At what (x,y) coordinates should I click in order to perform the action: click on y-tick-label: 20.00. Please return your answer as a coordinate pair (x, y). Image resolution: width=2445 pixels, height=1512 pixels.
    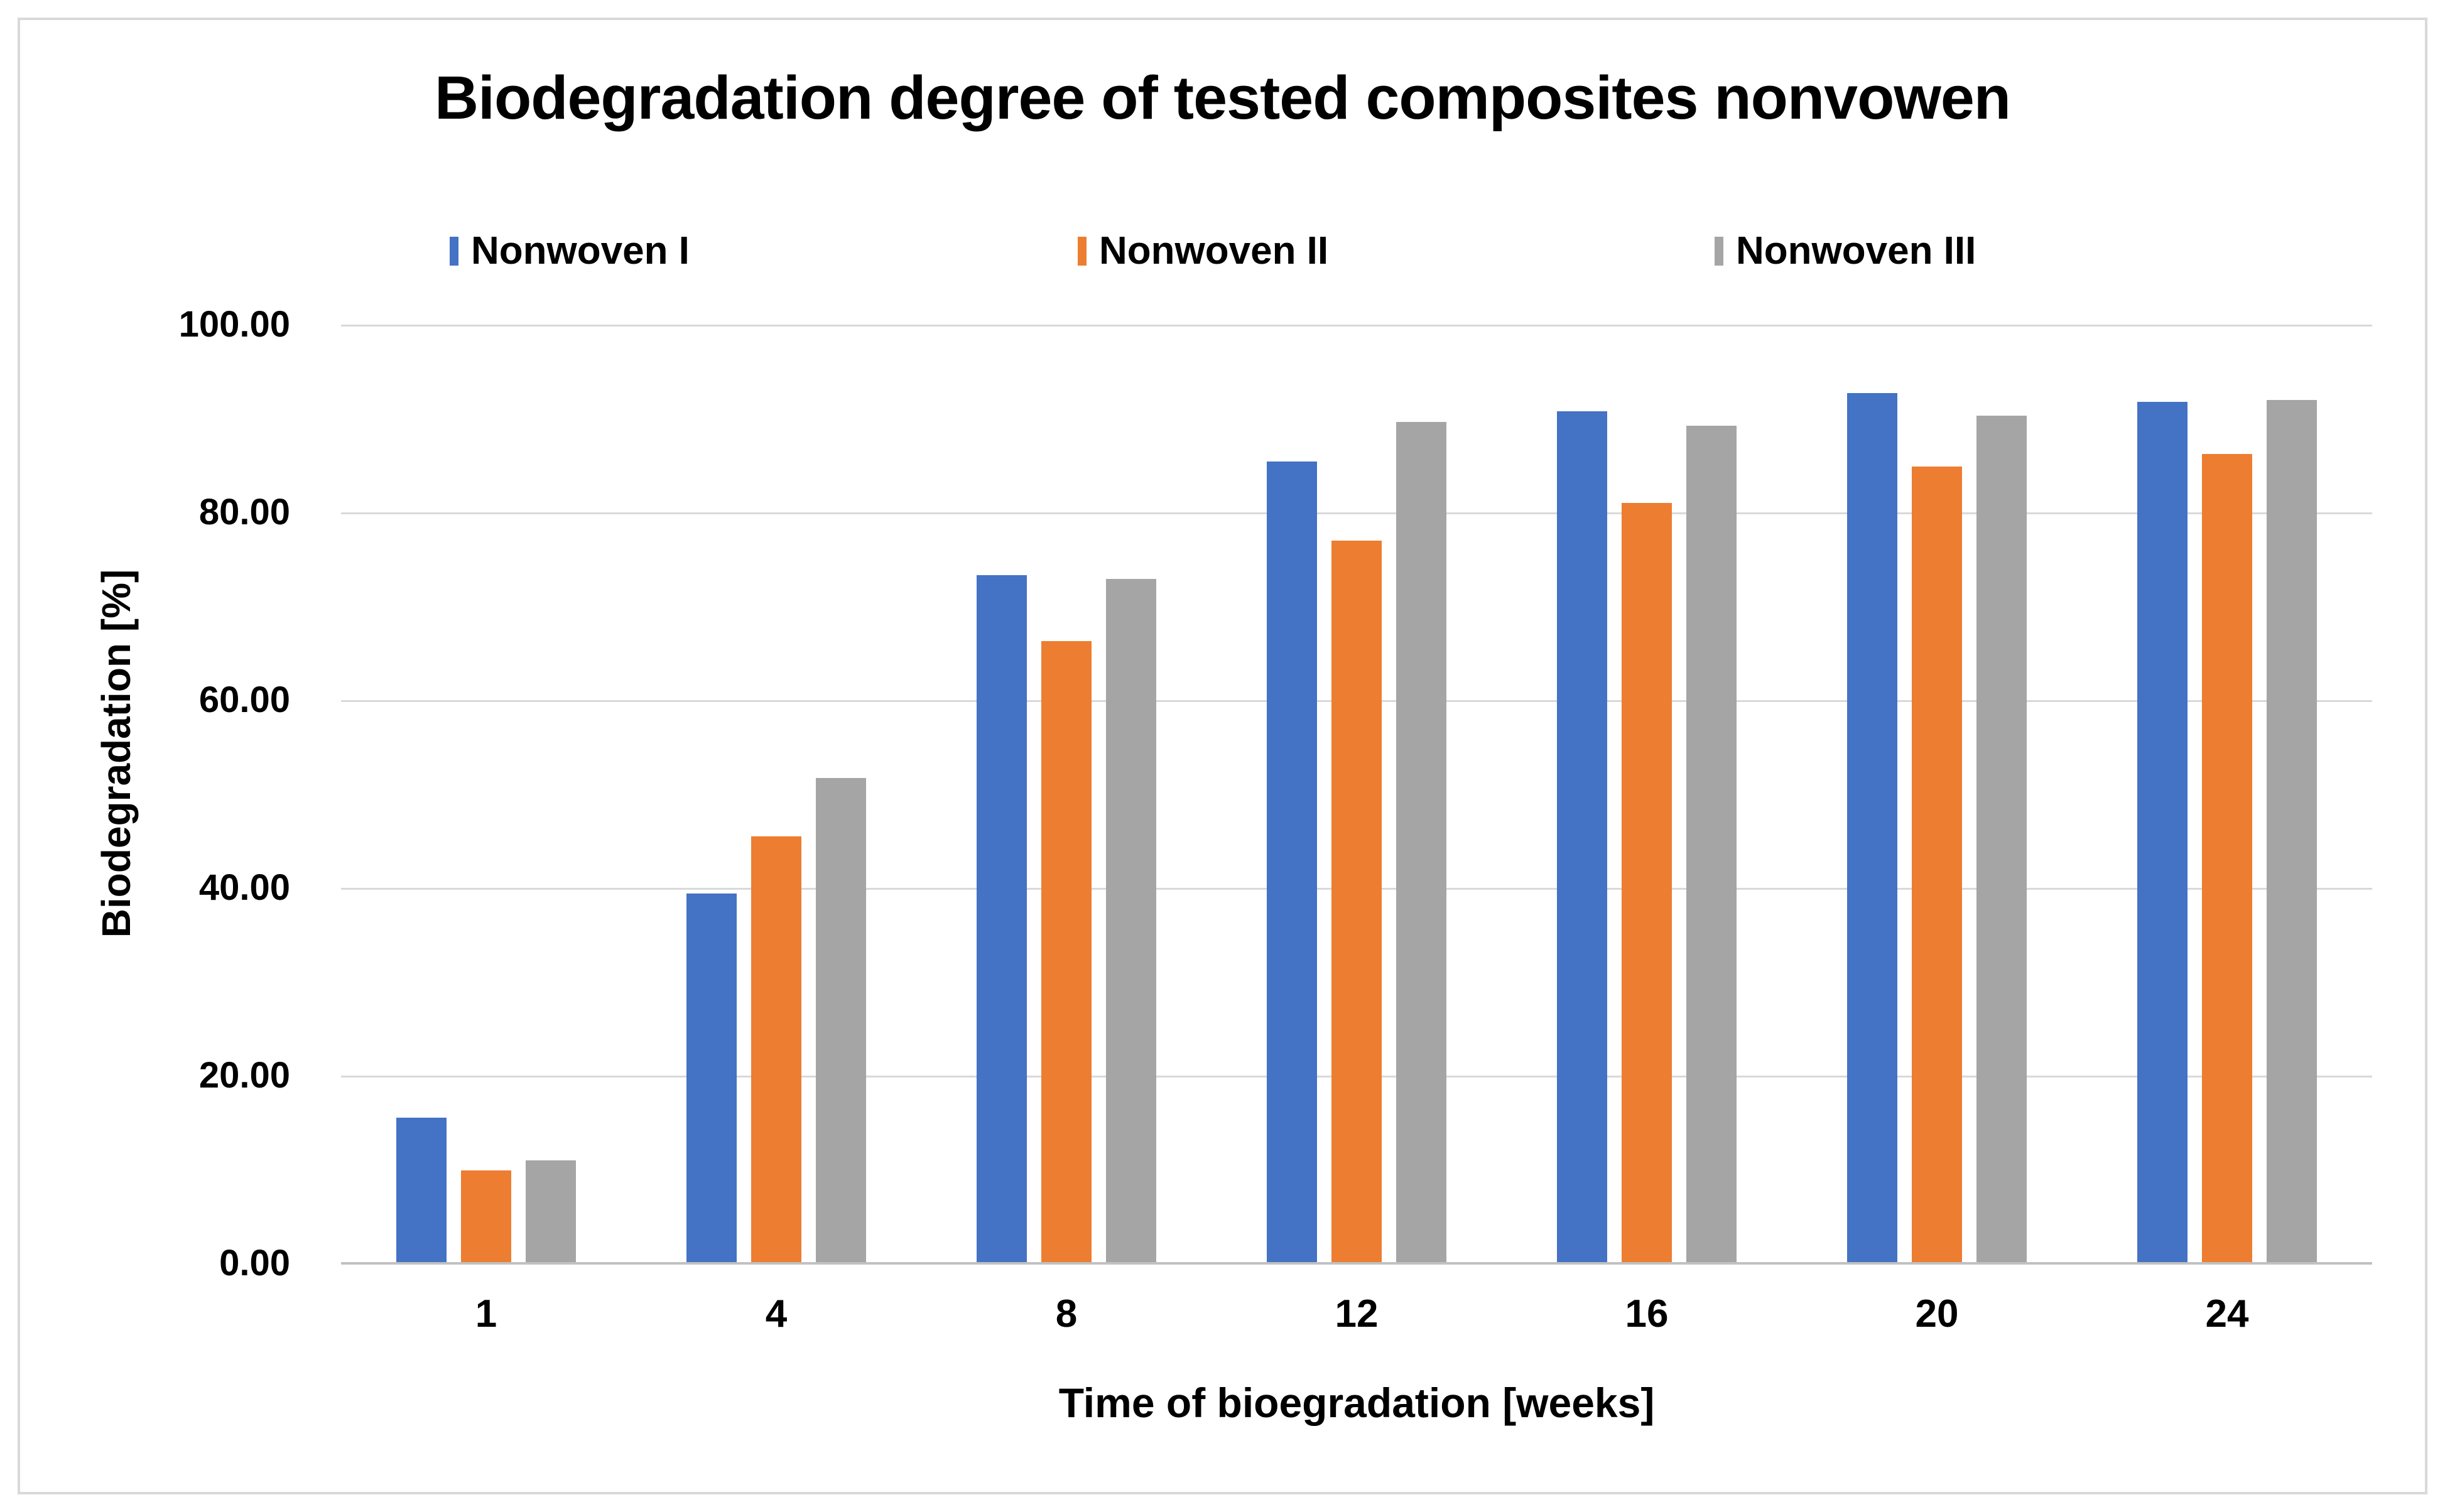
    Looking at the image, I should click on (244, 1075).